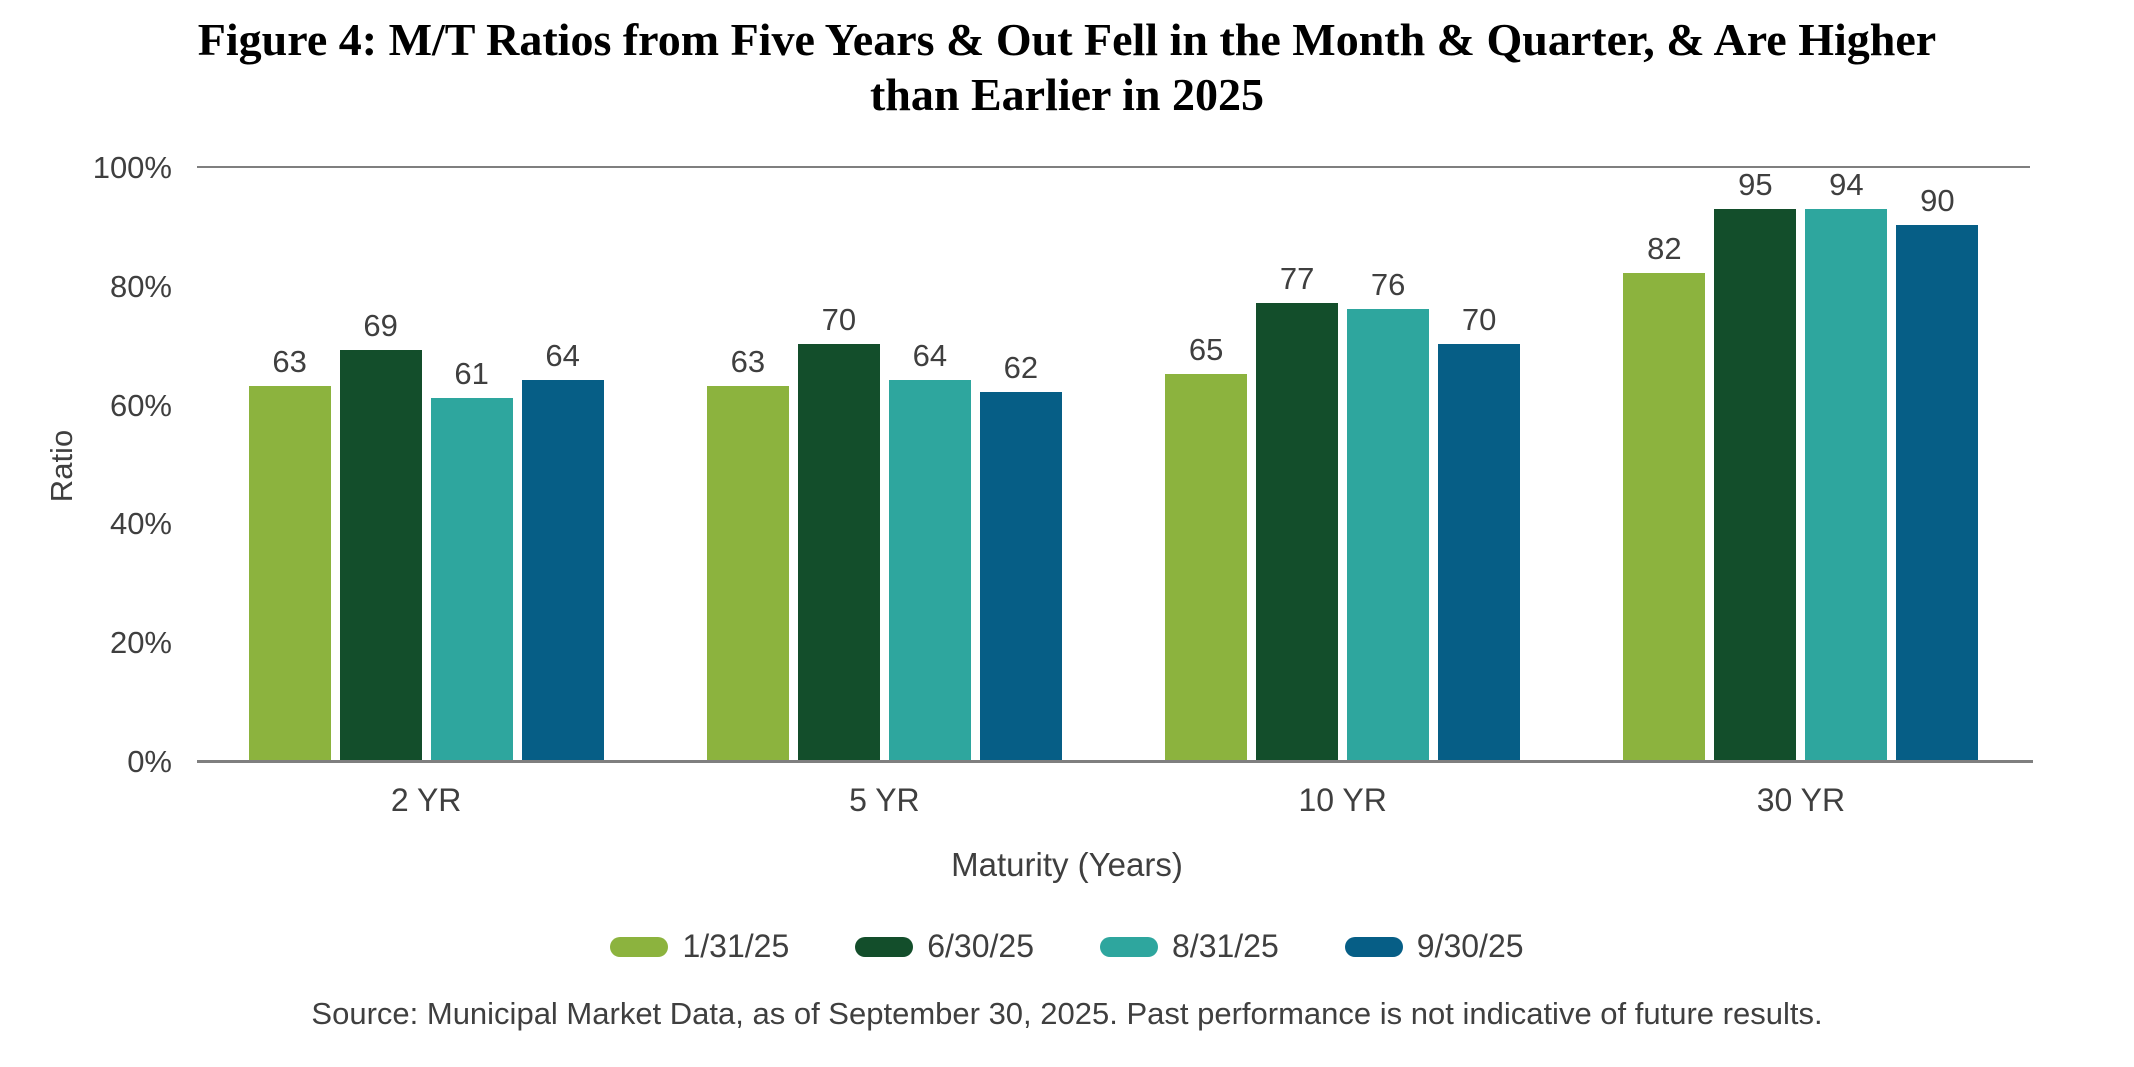 This screenshot has height=1067, width=2134. I want to click on y-tick-label: 80%, so click(140, 286).